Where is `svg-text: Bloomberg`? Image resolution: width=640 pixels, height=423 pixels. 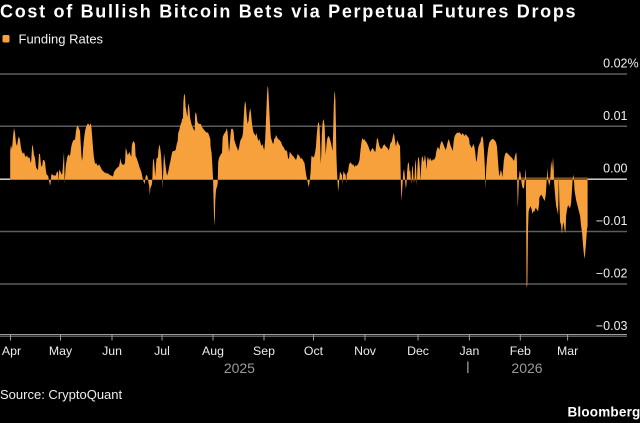
svg-text: Bloomberg is located at coordinates (603, 412).